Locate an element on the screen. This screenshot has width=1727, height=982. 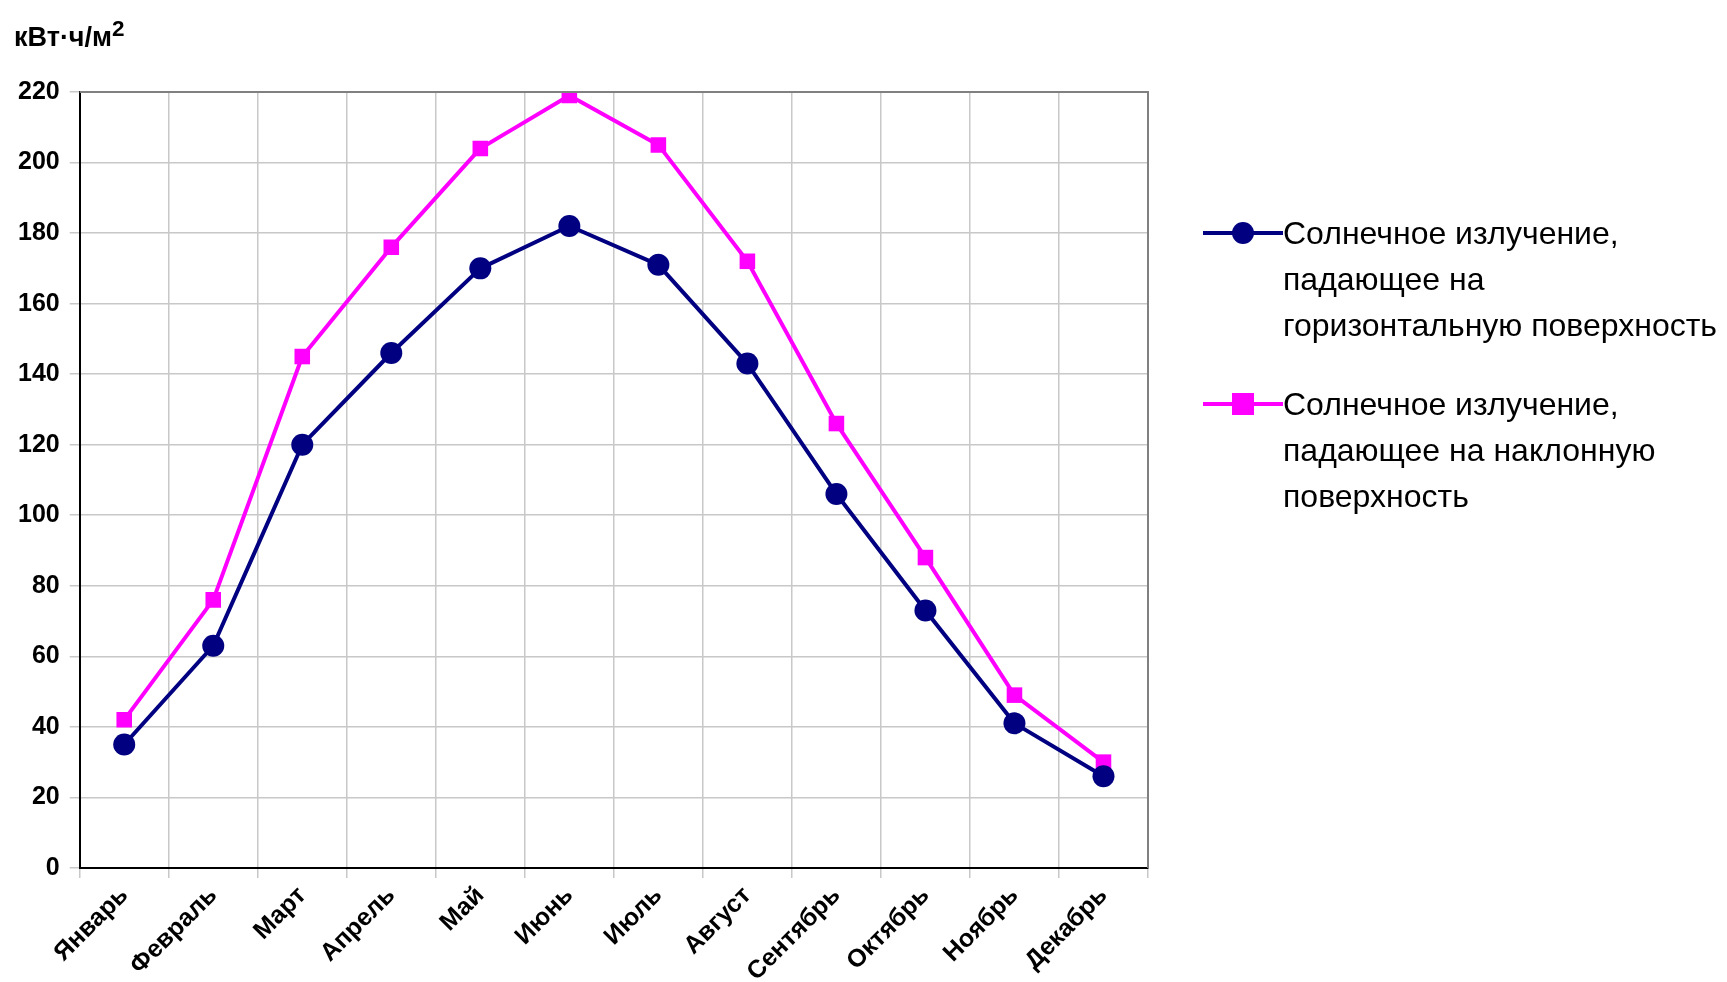
y-tick-label: 100 is located at coordinates (38, 513).